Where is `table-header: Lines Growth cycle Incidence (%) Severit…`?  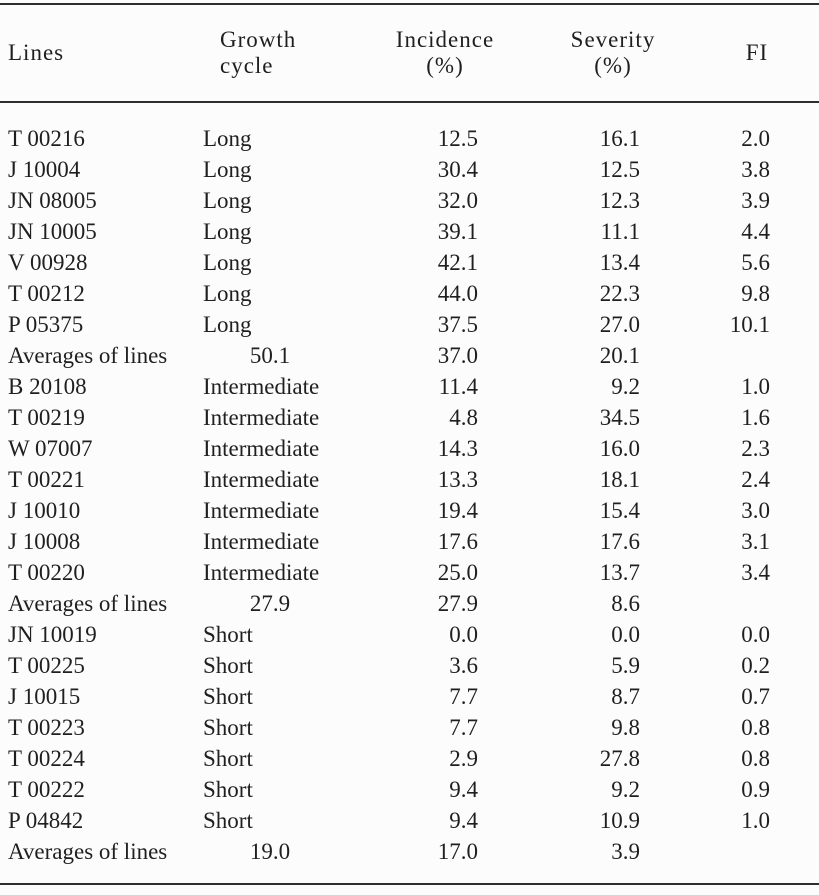 table-header: Lines Growth cycle Incidence (%) Severit… is located at coordinates (409, 63).